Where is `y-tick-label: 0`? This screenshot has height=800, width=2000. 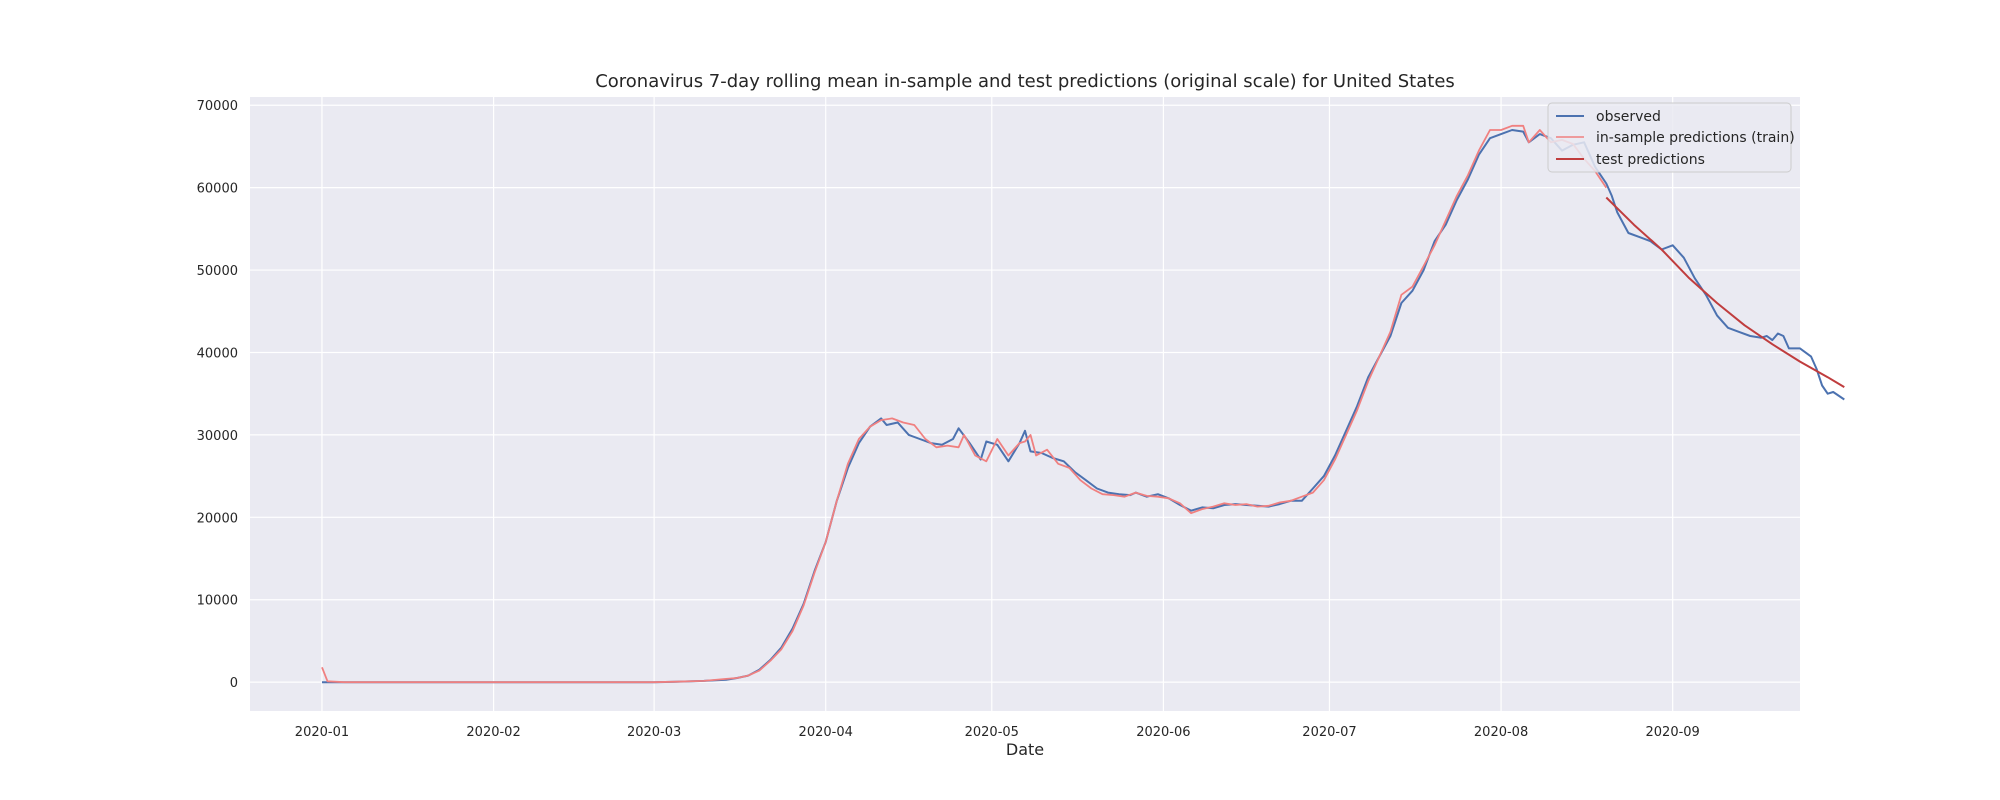
y-tick-label: 0 is located at coordinates (234, 683).